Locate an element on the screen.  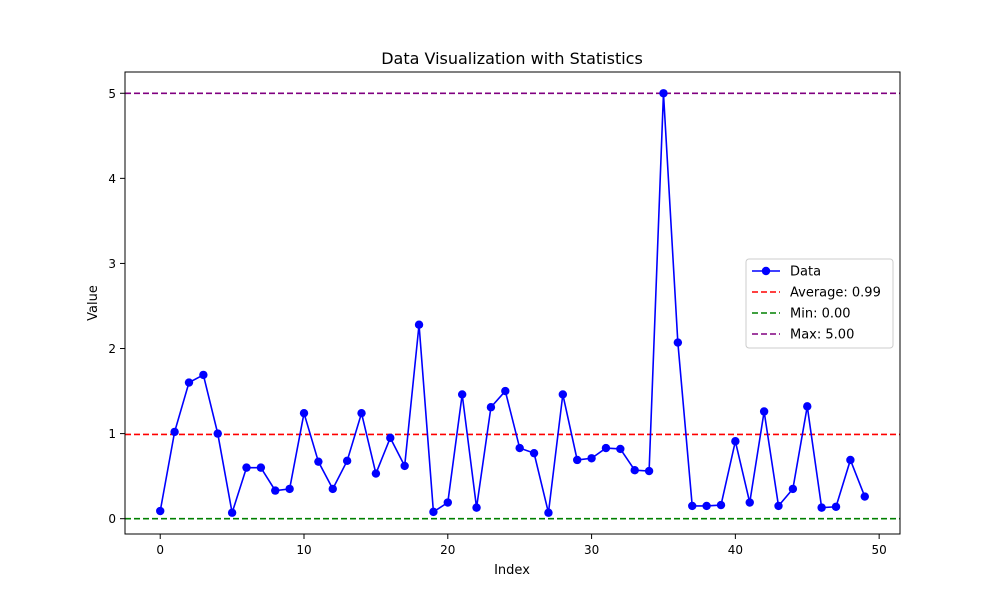
y-tick-label: 4 is located at coordinates (112, 179).